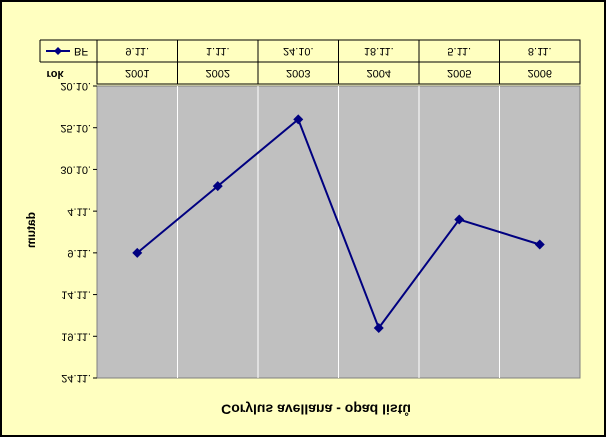 The width and height of the screenshot is (606, 437). Describe the element at coordinates (76, 378) in the screenshot. I see `y-tick-label: 24.11.` at that location.